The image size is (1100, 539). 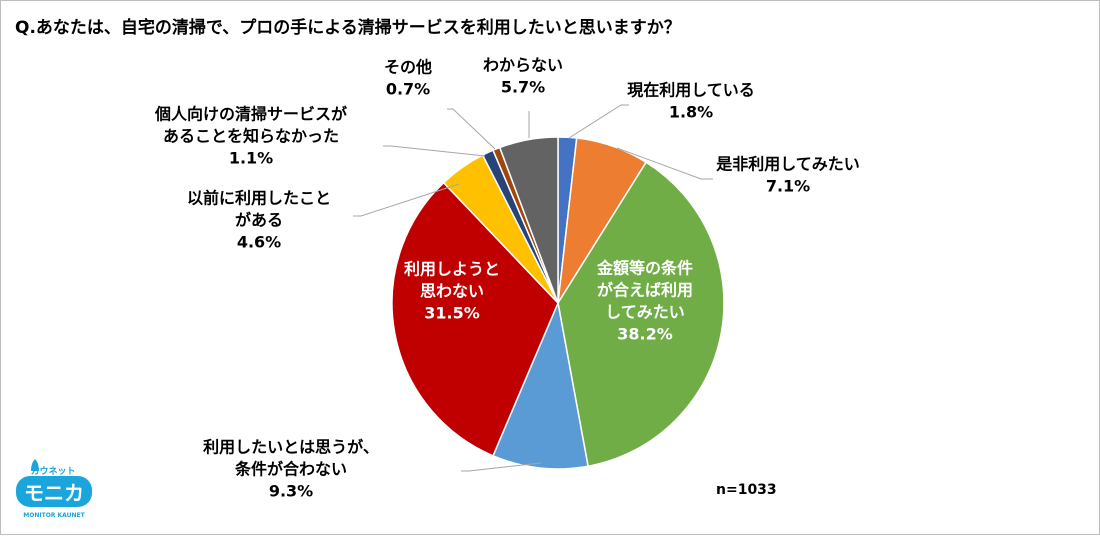 I want to click on sample-size-note: n=1033, so click(x=746, y=490).